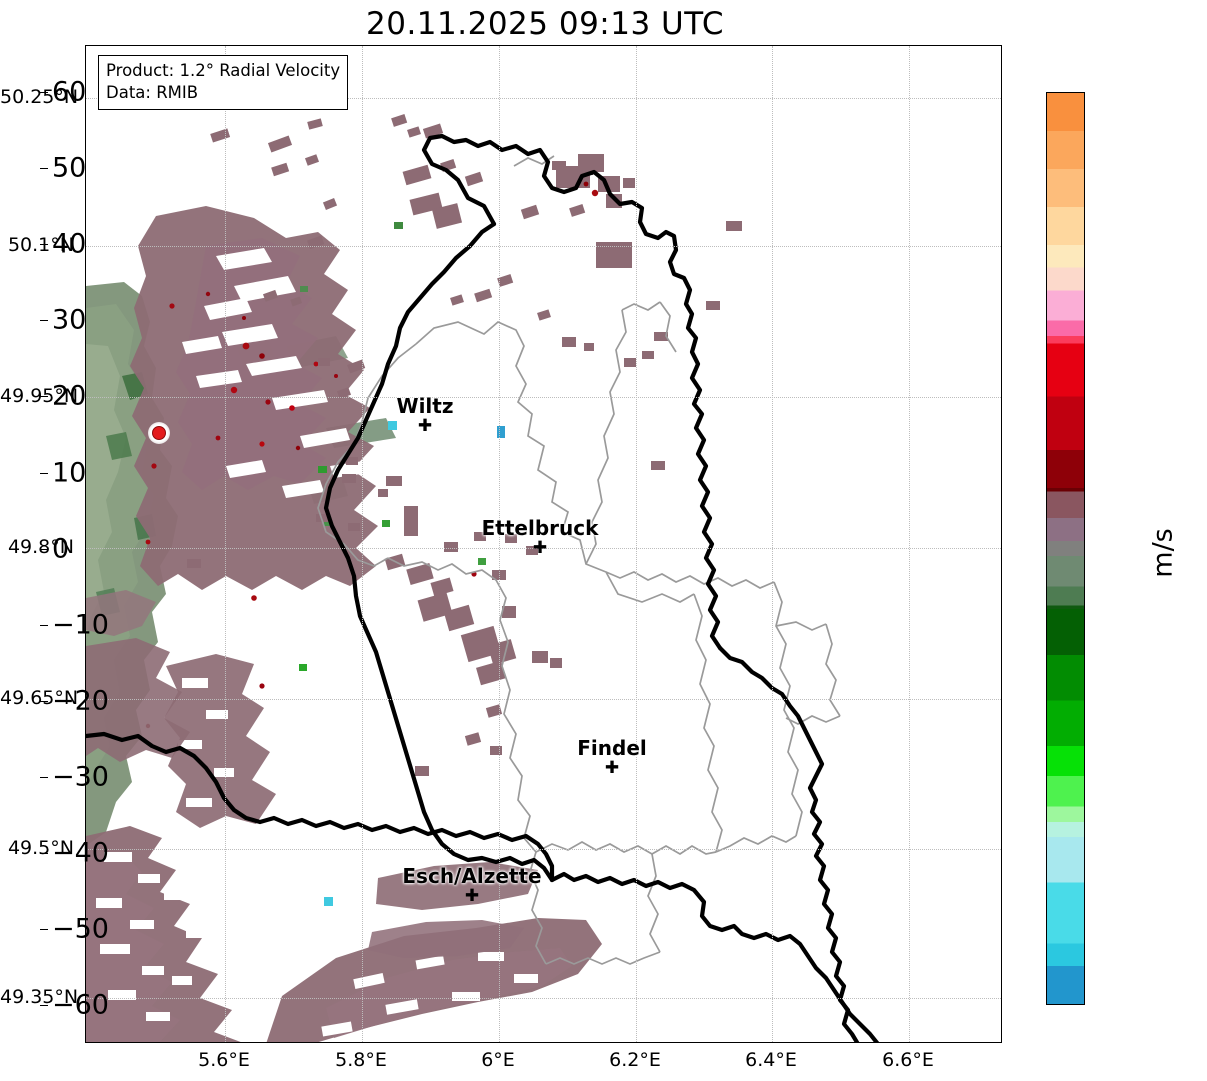 The image size is (1207, 1081). I want to click on radar-site-dot-icon, so click(159, 433).